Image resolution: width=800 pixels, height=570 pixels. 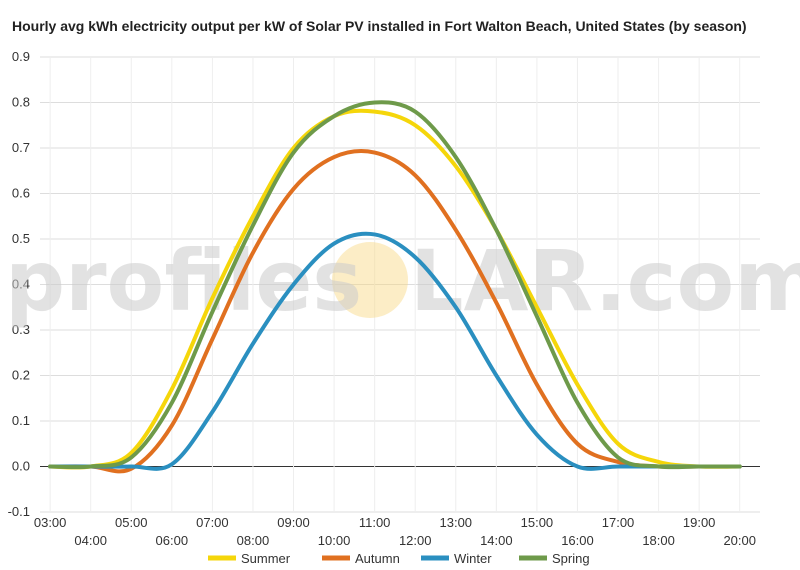 I want to click on watermark-text: LAR.com, so click(x=605, y=281).